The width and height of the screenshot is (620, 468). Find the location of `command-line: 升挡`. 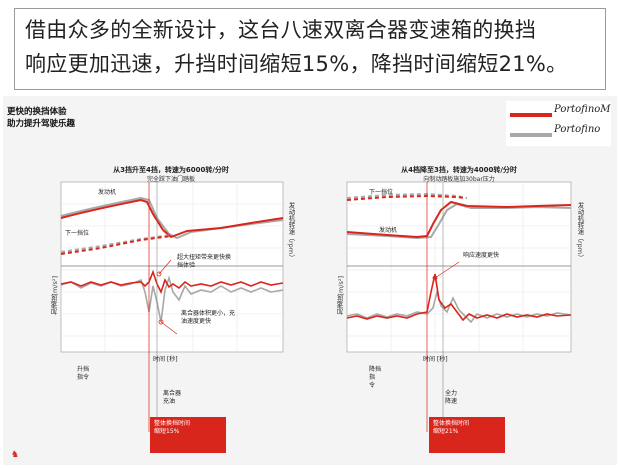

command-line: 升挡 is located at coordinates (83, 369).